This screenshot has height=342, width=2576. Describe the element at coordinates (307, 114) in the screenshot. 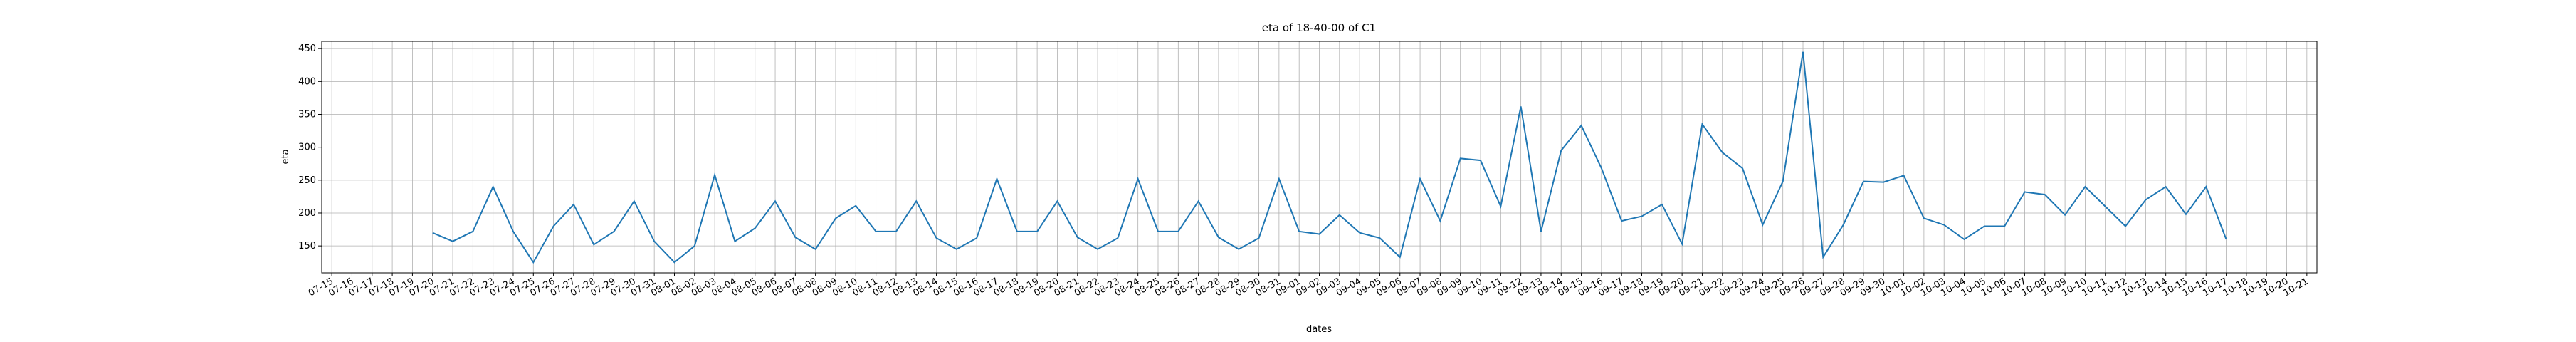

I see `y-tick-label: 350` at that location.